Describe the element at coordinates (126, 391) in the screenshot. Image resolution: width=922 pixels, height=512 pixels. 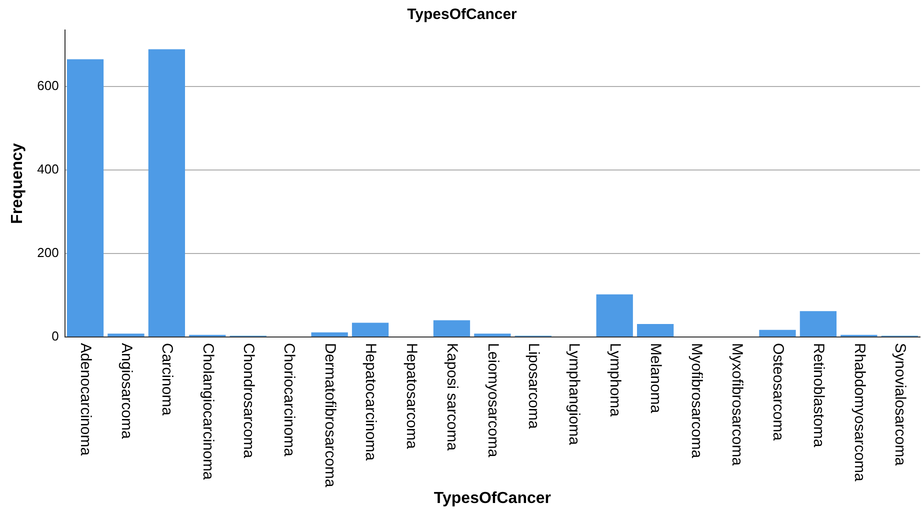
I see `x-tick-label: Angiosarcoma` at that location.